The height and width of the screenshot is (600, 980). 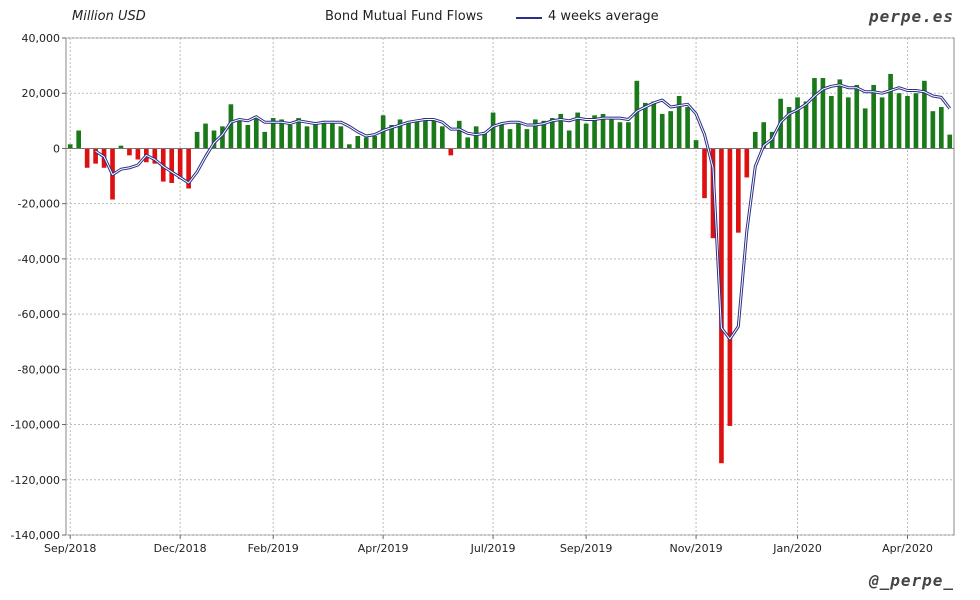 What do you see at coordinates (56, 148) in the screenshot?
I see `y-tick-label: 0` at bounding box center [56, 148].